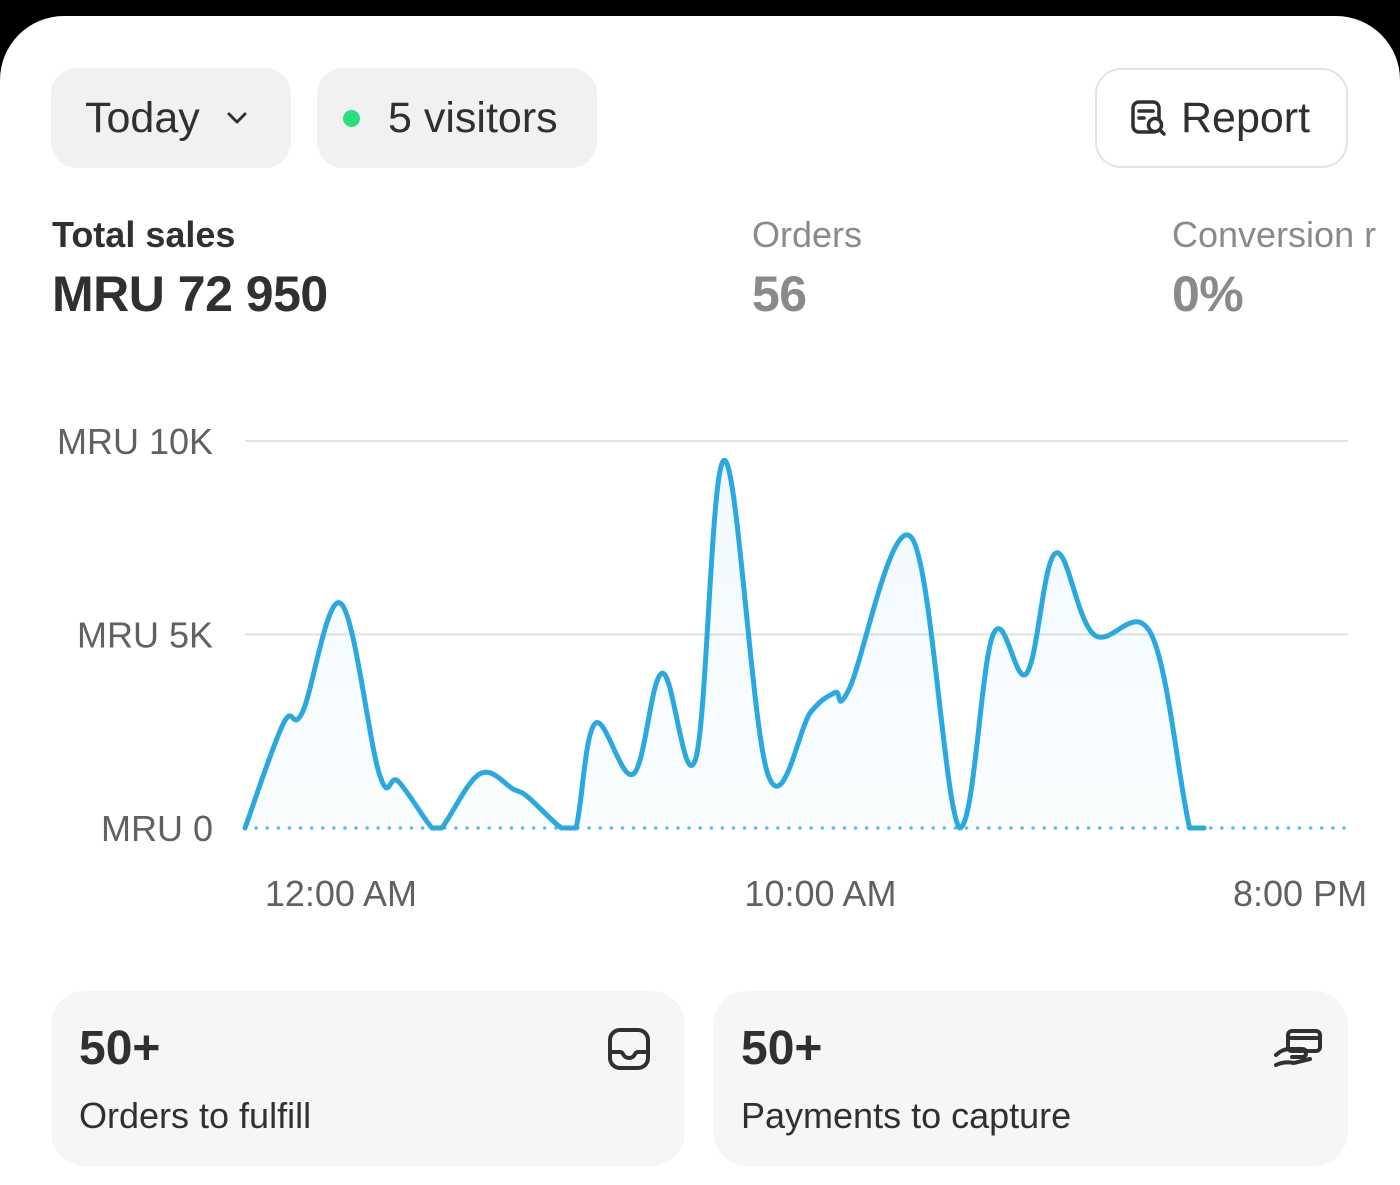 This screenshot has width=1400, height=1185. Describe the element at coordinates (906, 1115) in the screenshot. I see `tile-label: Payments to capture` at that location.